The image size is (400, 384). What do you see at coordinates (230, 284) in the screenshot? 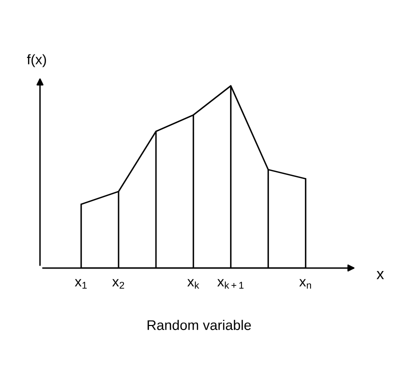
I see `x-tick-label: x$_{k+1}$` at bounding box center [230, 284].